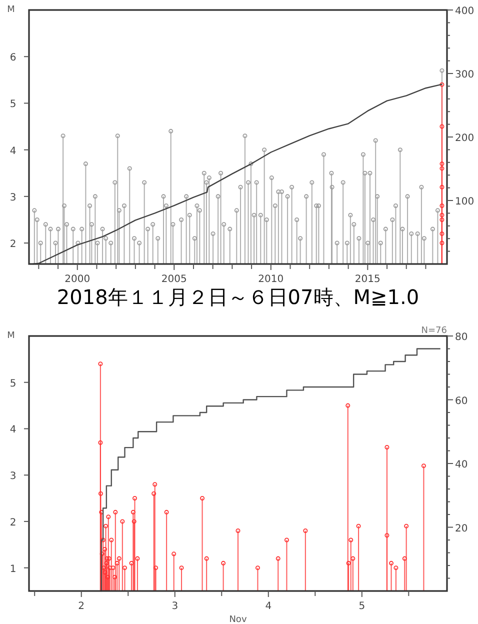 The image size is (478, 624). I want to click on annotation: N=76, so click(434, 331).